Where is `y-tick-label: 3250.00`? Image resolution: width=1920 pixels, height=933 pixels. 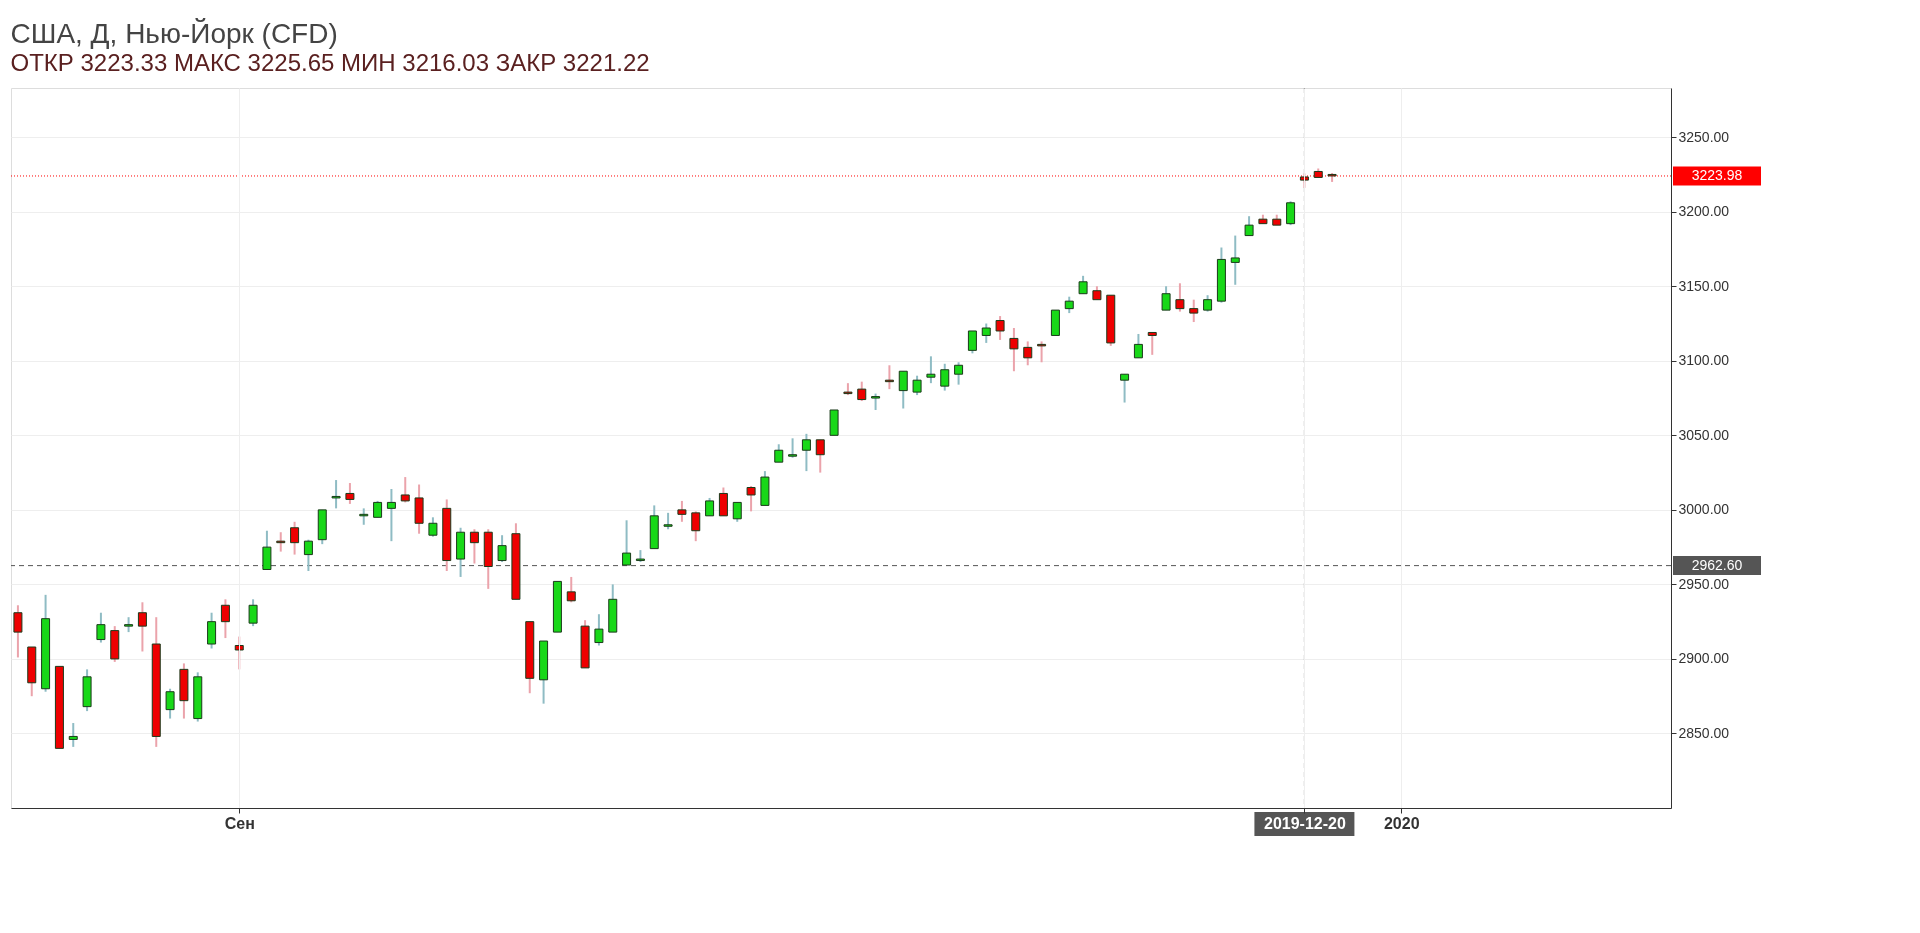 y-tick-label: 3250.00 is located at coordinates (1704, 136).